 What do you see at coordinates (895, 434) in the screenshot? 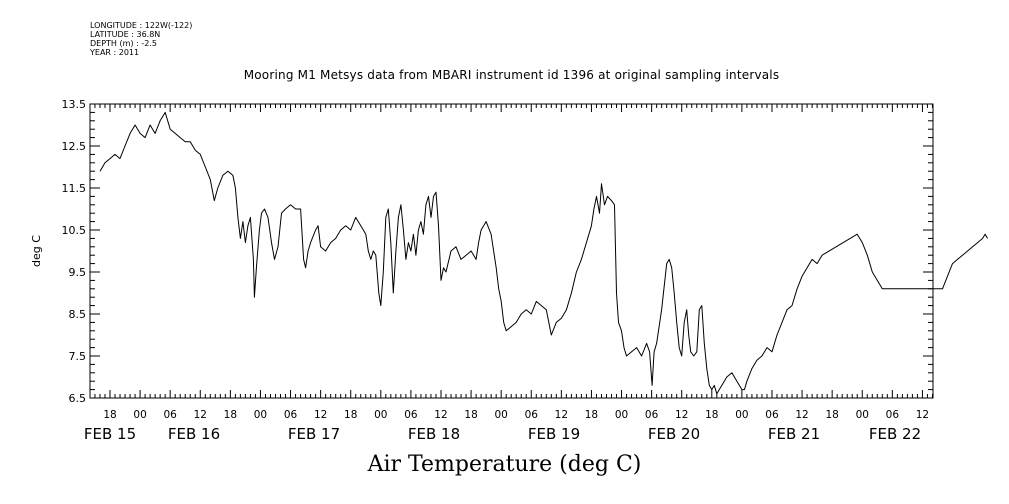
I see `x-day-label: FEB 22` at bounding box center [895, 434].